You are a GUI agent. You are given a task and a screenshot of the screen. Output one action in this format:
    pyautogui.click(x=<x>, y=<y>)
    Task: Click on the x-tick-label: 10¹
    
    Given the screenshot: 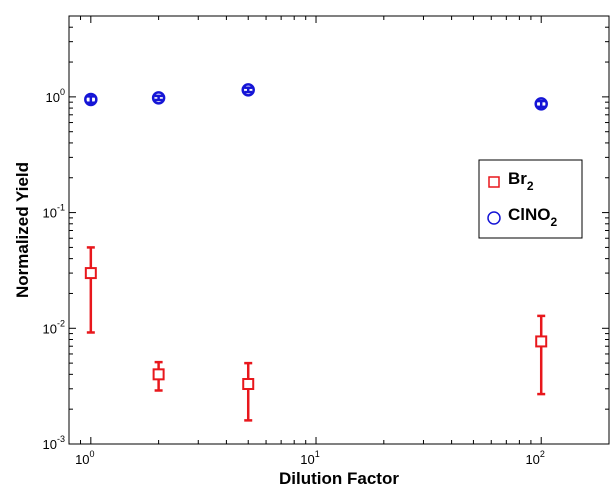 What is the action you would take?
    pyautogui.click(x=309, y=458)
    